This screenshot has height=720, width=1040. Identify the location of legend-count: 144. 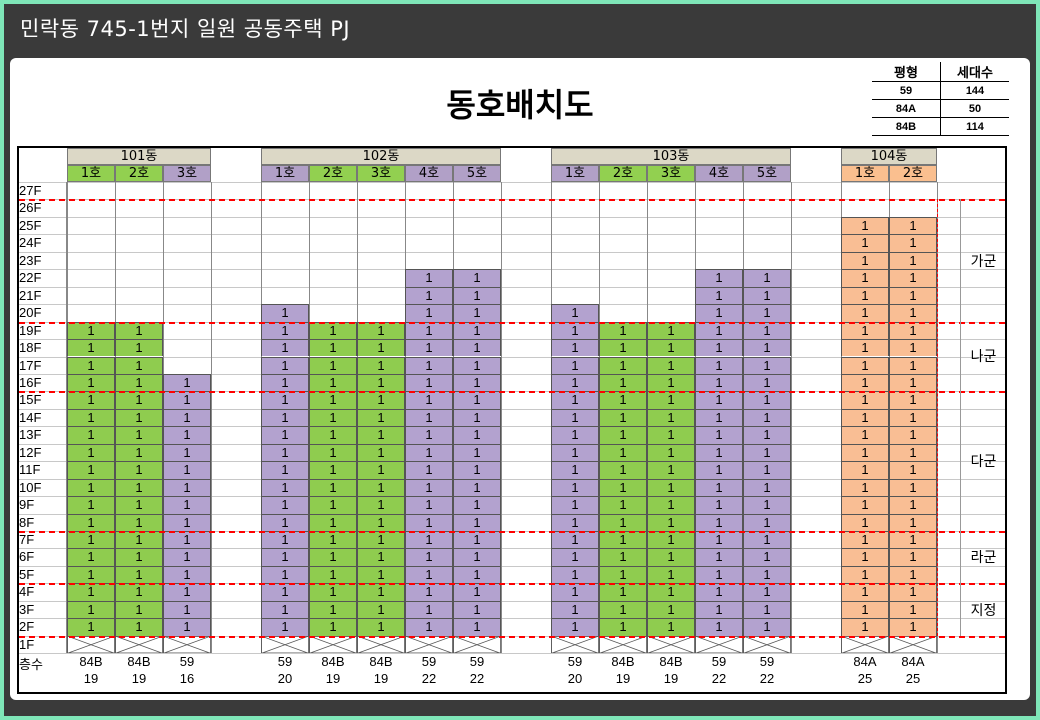
(974, 90).